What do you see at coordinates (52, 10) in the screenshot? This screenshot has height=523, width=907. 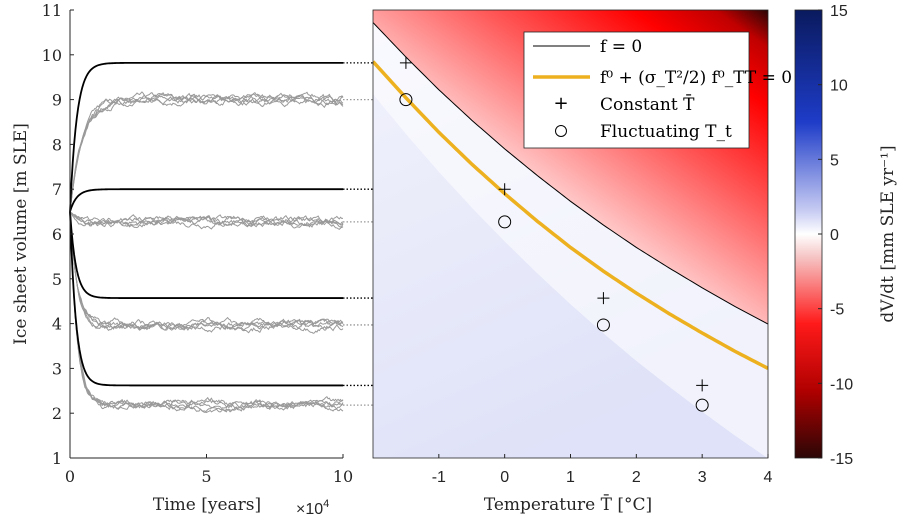 I see `y-tick-label: 11` at bounding box center [52, 10].